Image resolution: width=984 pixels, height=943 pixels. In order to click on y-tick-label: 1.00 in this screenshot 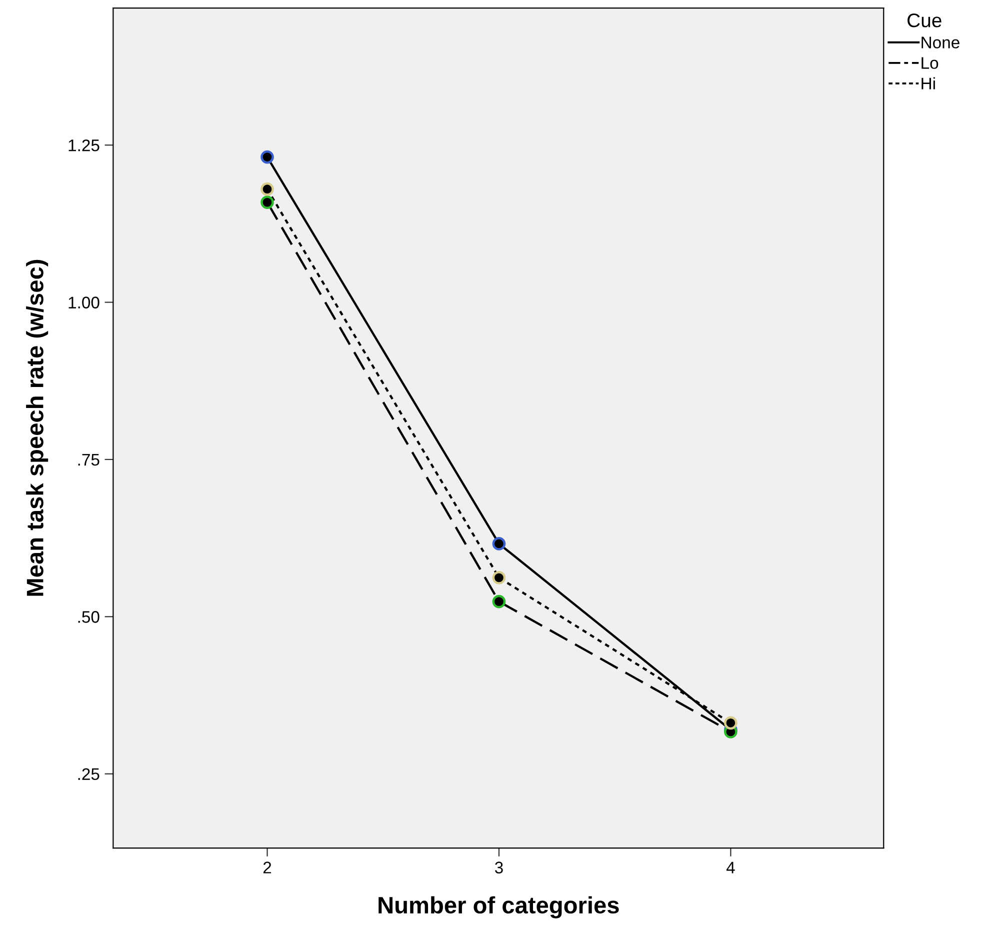, I will do `click(84, 302)`.